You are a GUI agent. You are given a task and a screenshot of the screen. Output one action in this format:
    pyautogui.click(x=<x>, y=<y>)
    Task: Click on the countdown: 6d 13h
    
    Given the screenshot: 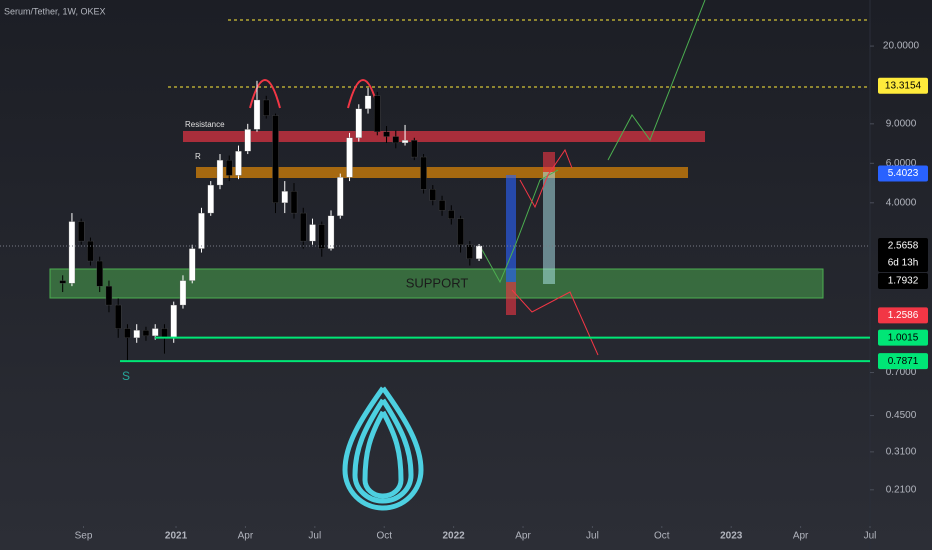 What is the action you would take?
    pyautogui.click(x=903, y=263)
    